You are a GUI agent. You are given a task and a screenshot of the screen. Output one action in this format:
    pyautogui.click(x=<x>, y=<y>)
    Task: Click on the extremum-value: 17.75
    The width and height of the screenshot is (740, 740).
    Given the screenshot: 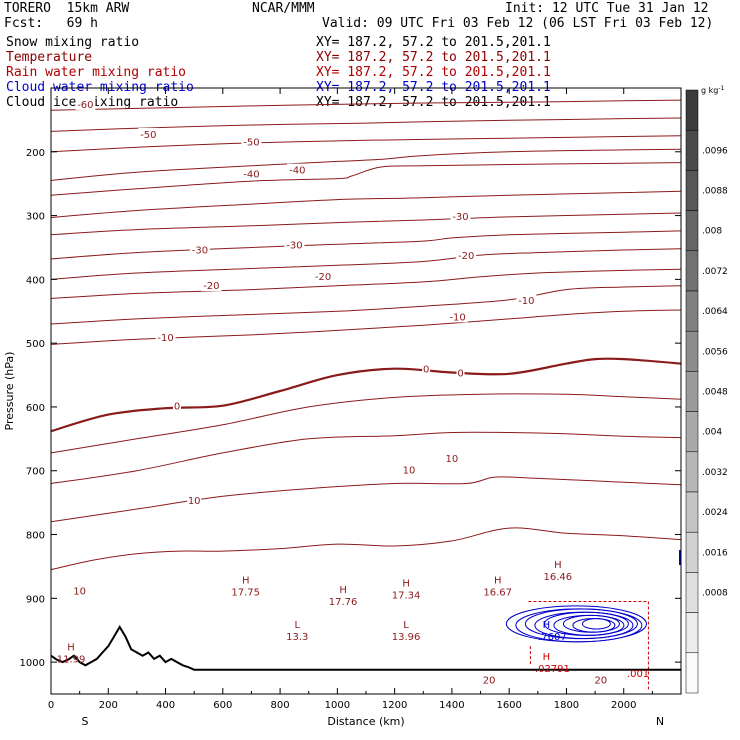 What is the action you would take?
    pyautogui.click(x=245, y=593)
    